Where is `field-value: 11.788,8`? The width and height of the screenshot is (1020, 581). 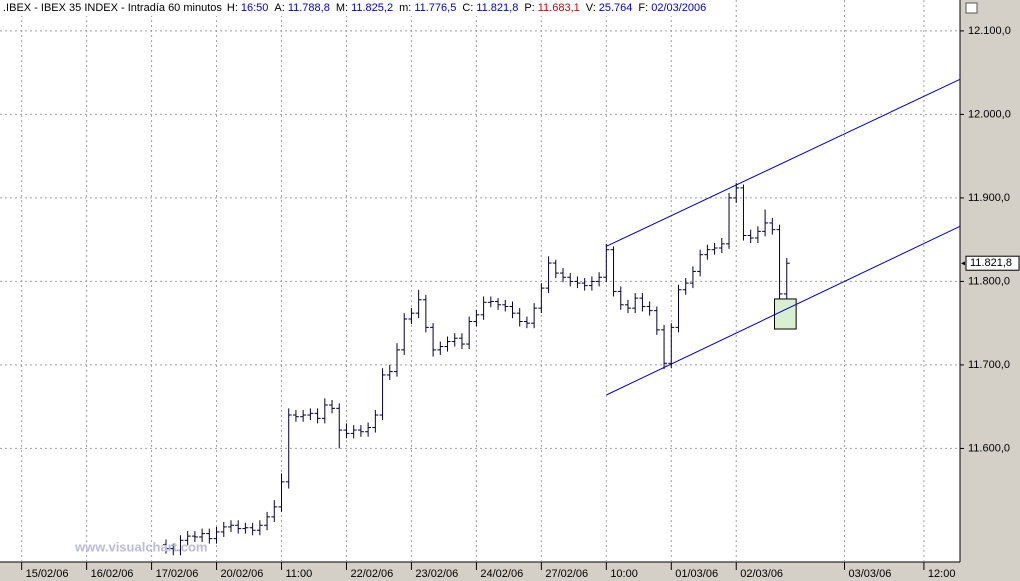 field-value: 11.788,8 is located at coordinates (309, 8).